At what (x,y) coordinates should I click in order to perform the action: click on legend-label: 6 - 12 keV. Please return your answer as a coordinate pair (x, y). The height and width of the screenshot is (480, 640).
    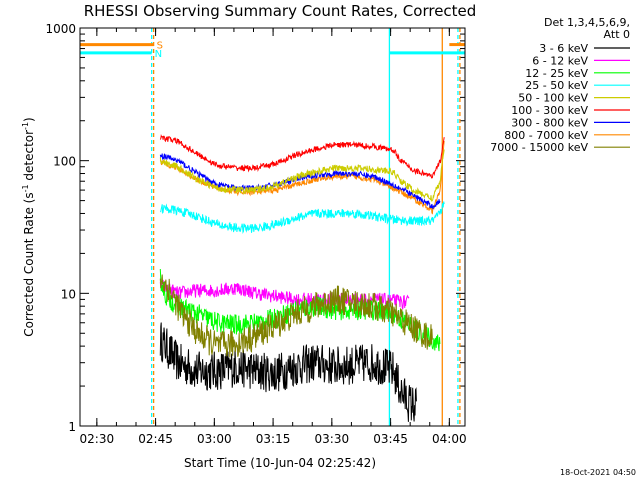
    Looking at the image, I should click on (560, 60).